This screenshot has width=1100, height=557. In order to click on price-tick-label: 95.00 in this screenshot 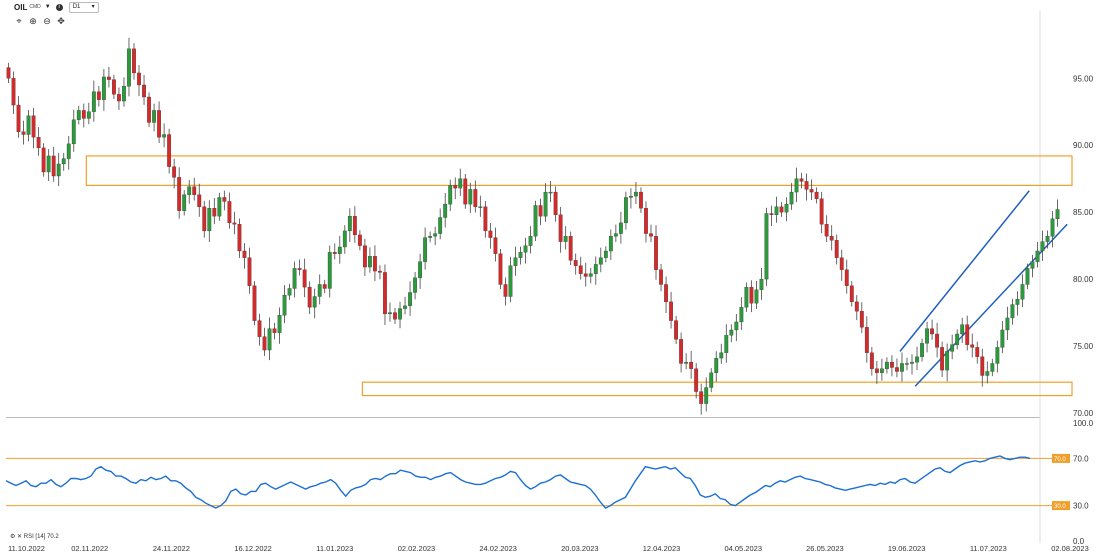, I will do `click(1083, 78)`.